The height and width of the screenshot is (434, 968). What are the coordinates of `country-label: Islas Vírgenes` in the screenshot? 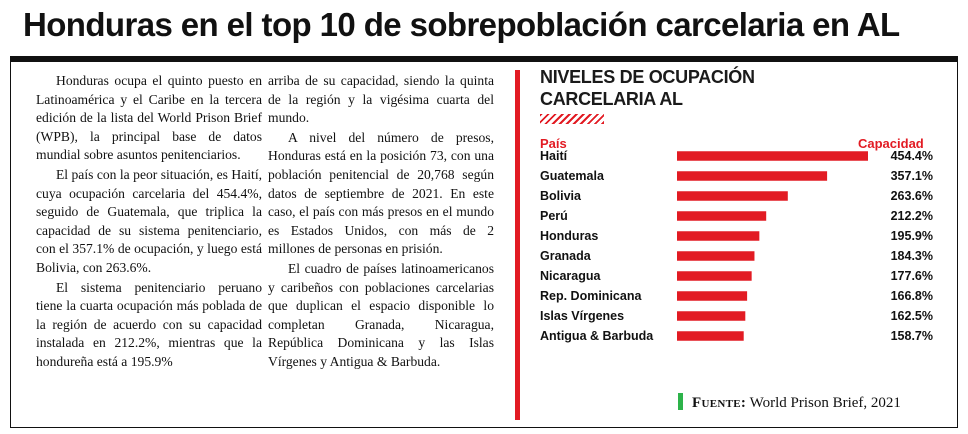 It's located at (582, 316).